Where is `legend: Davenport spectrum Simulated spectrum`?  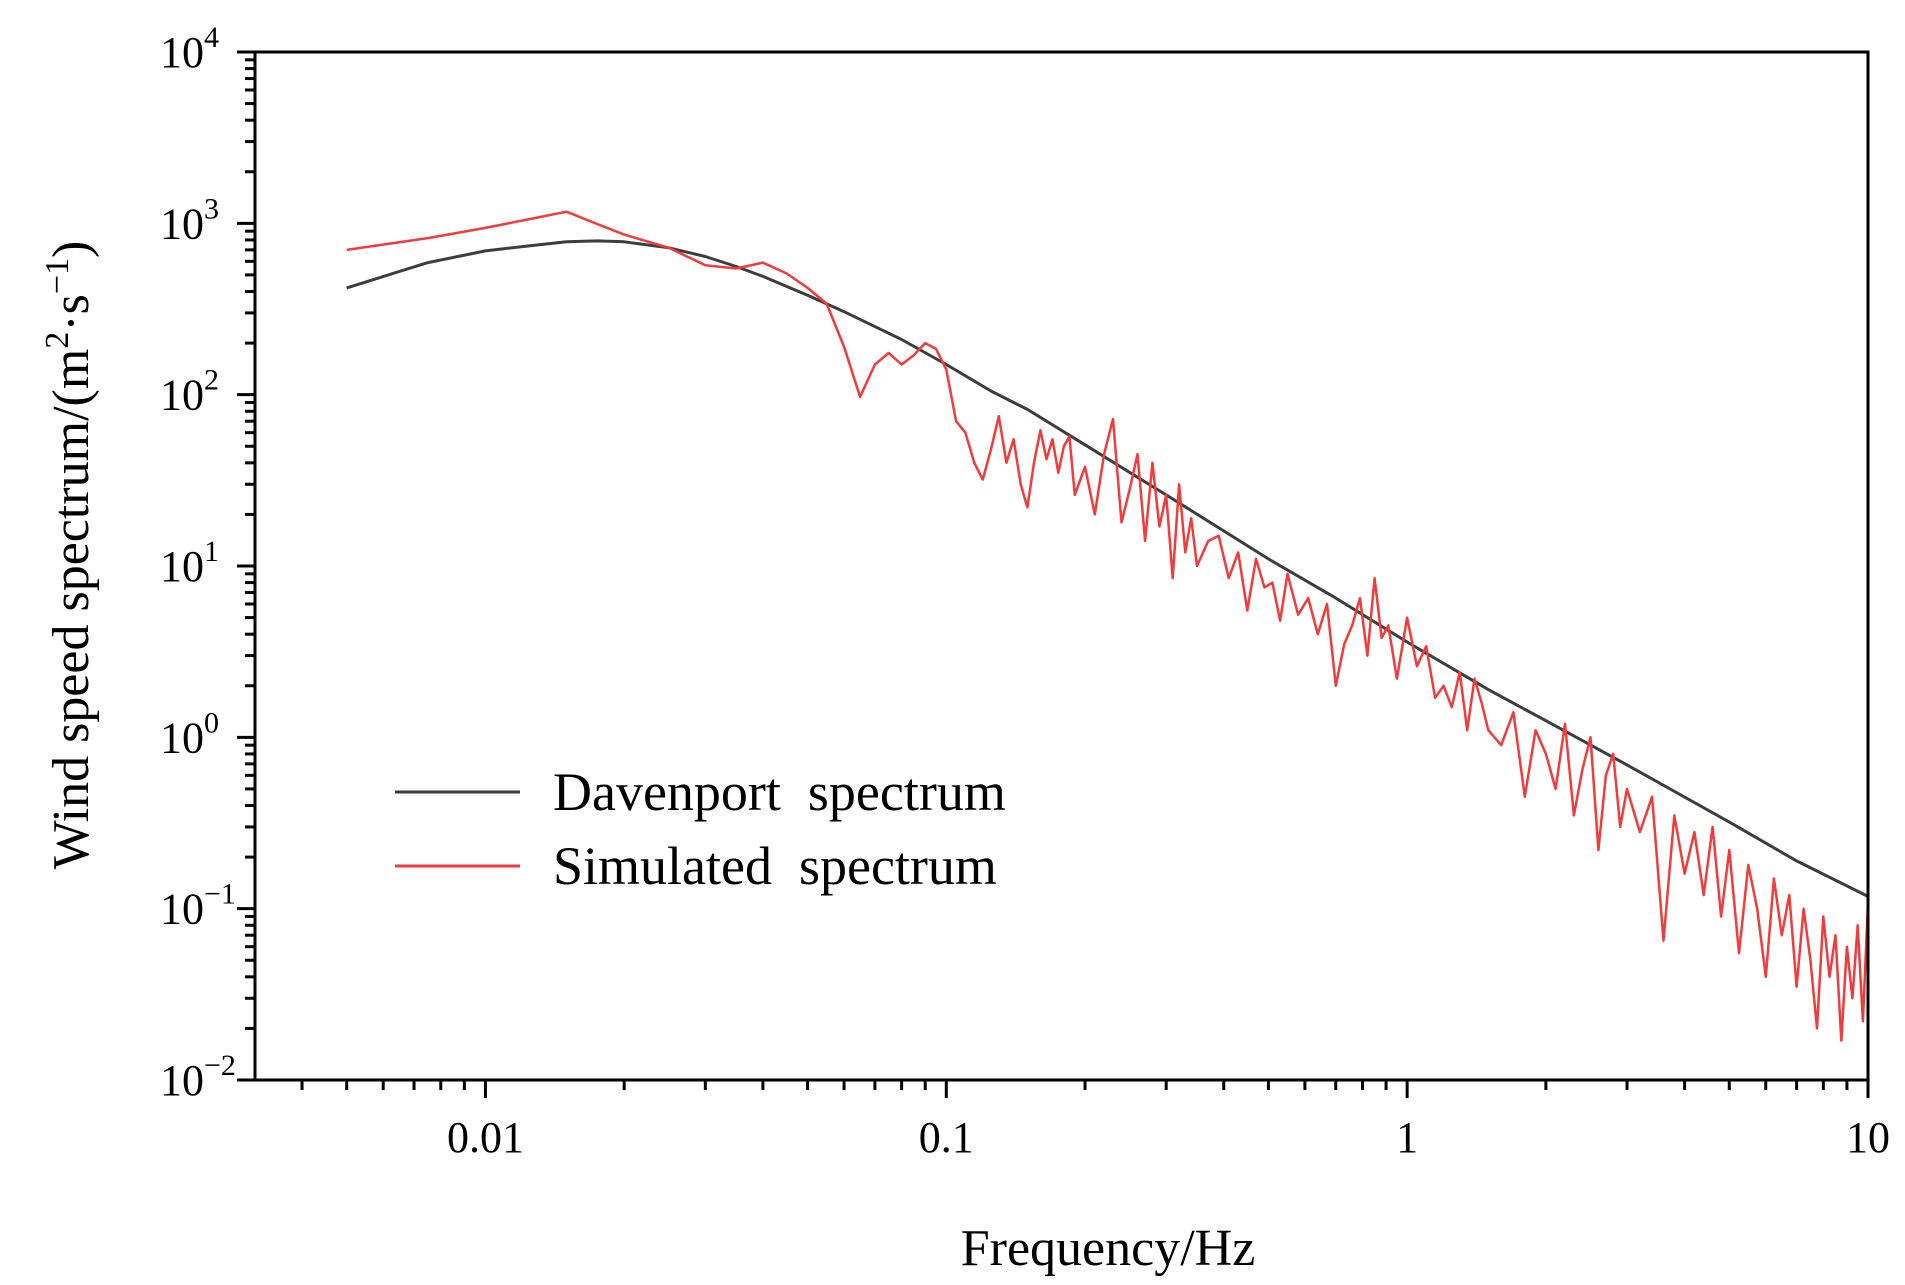 legend: Davenport spectrum Simulated spectrum is located at coordinates (700, 829).